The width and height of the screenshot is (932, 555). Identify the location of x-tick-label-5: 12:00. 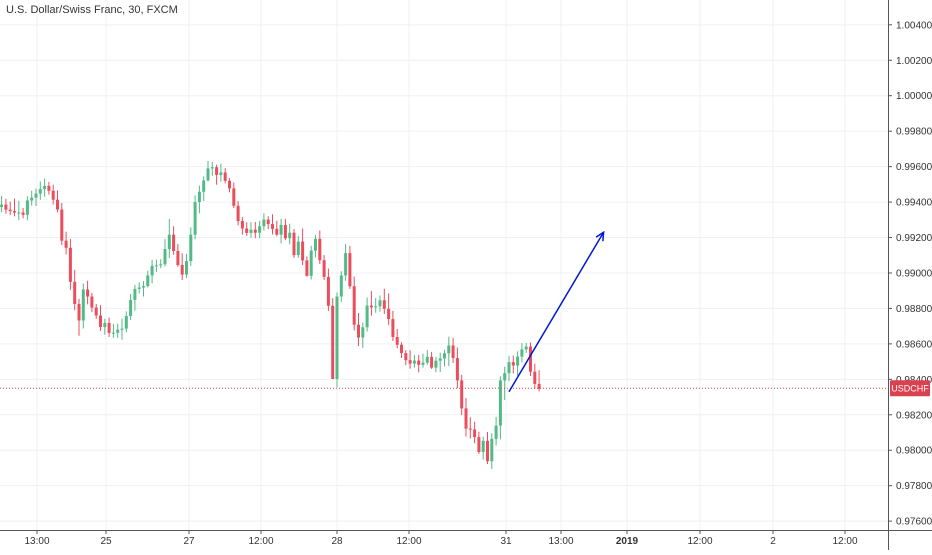
(408, 541).